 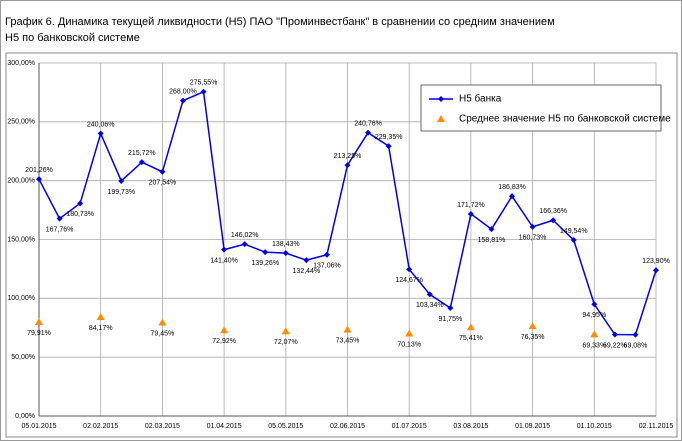 I want to click on data-label: 240,06%, so click(x=101, y=124).